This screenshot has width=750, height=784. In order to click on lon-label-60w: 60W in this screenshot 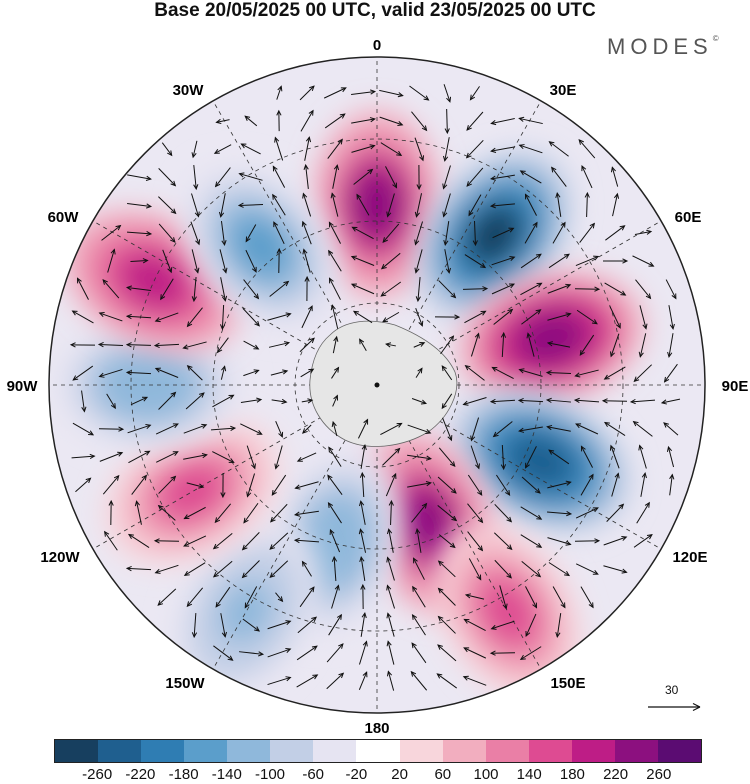, I will do `click(64, 217)`.